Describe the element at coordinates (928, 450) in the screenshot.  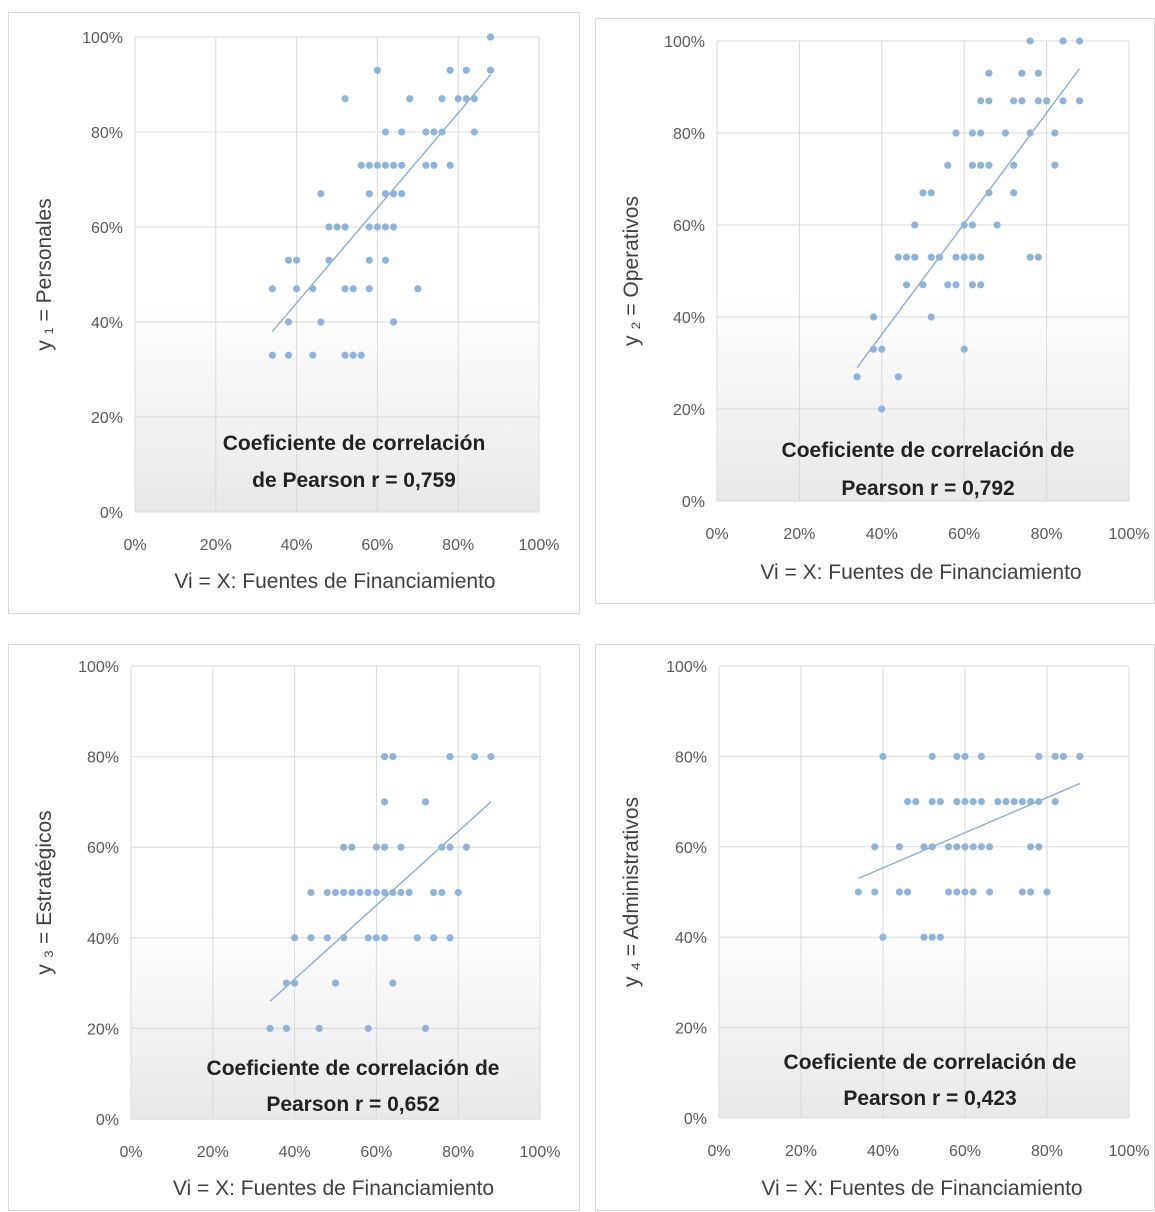
I see `correlation-annotation: Coeficiente de correlación de` at that location.